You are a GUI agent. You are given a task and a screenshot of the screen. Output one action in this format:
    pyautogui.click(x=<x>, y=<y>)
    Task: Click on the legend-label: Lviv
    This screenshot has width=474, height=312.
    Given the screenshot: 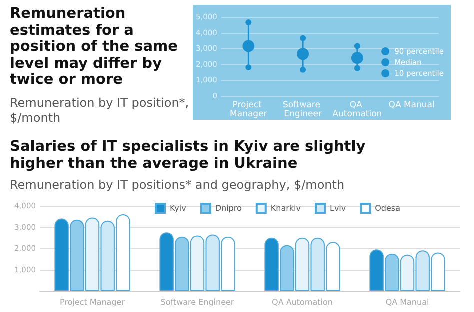 What is the action you would take?
    pyautogui.click(x=338, y=208)
    